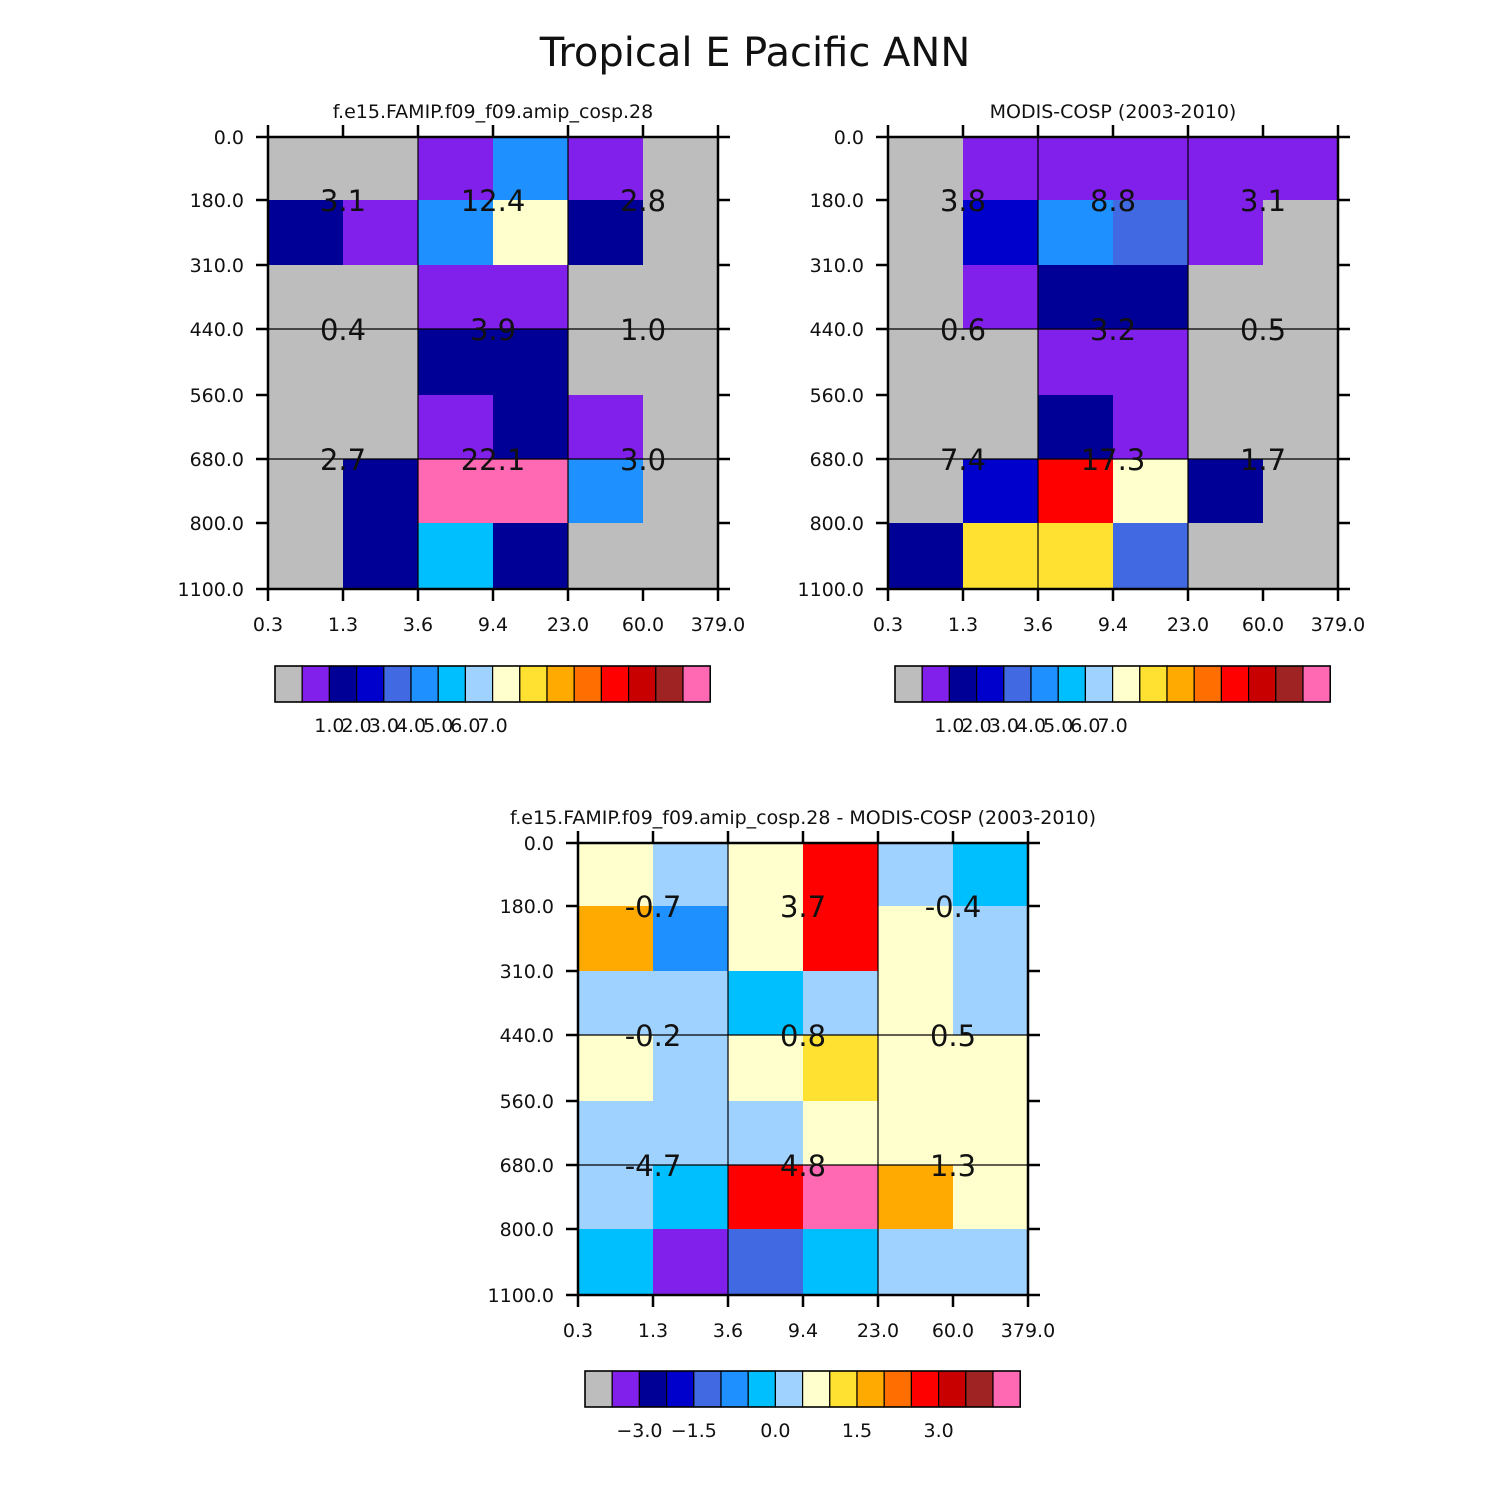 This screenshot has width=1510, height=1510. I want to click on colorbar-label: 7.0, so click(492, 726).